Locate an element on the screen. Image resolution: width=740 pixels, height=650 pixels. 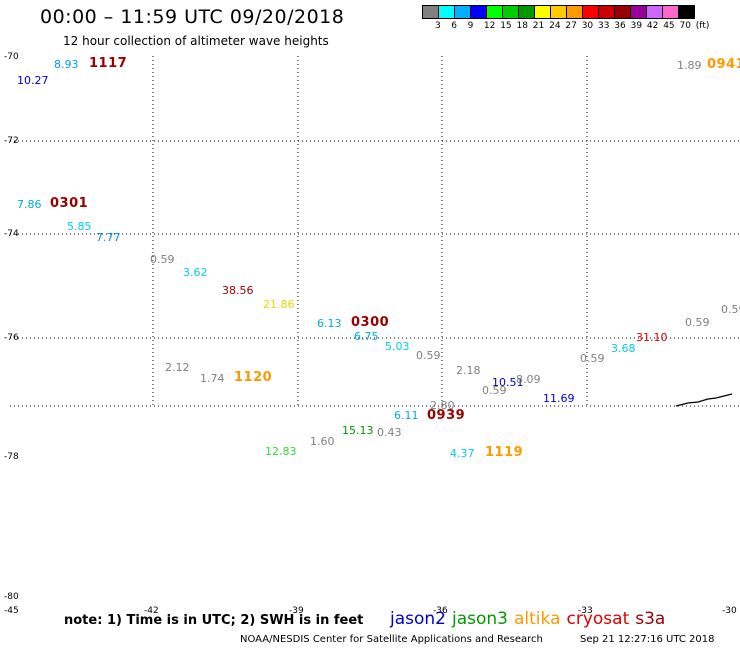
wave-height-color-scale is located at coordinates (558, 12).